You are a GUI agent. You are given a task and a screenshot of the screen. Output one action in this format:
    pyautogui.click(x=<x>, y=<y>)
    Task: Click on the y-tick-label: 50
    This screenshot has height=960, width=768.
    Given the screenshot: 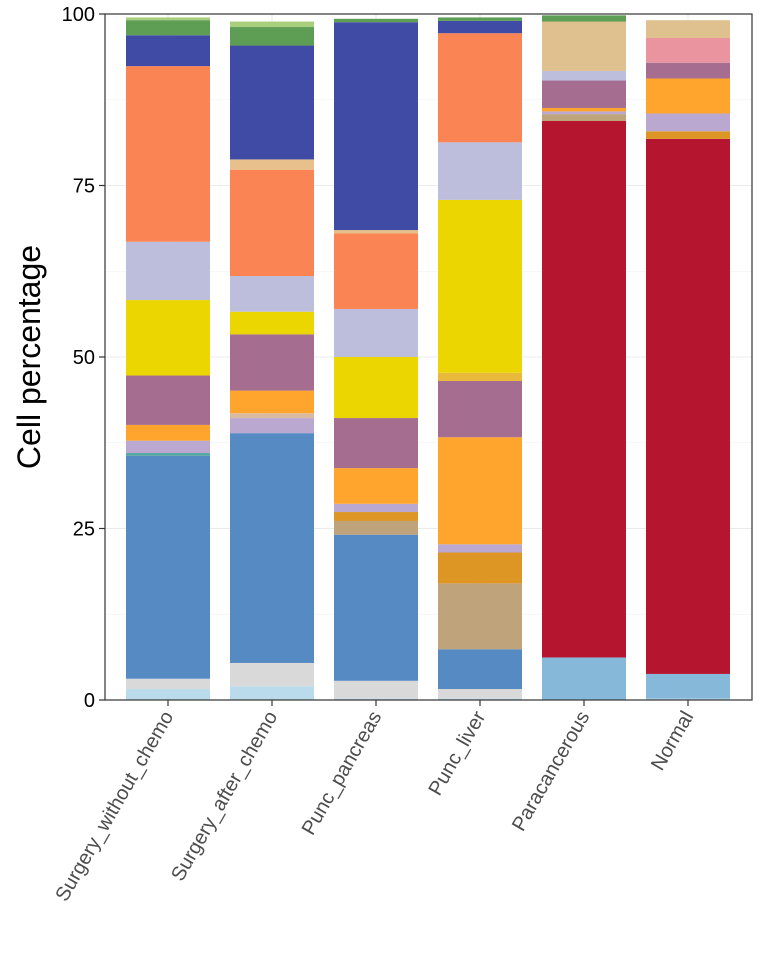 What is the action you would take?
    pyautogui.click(x=84, y=358)
    